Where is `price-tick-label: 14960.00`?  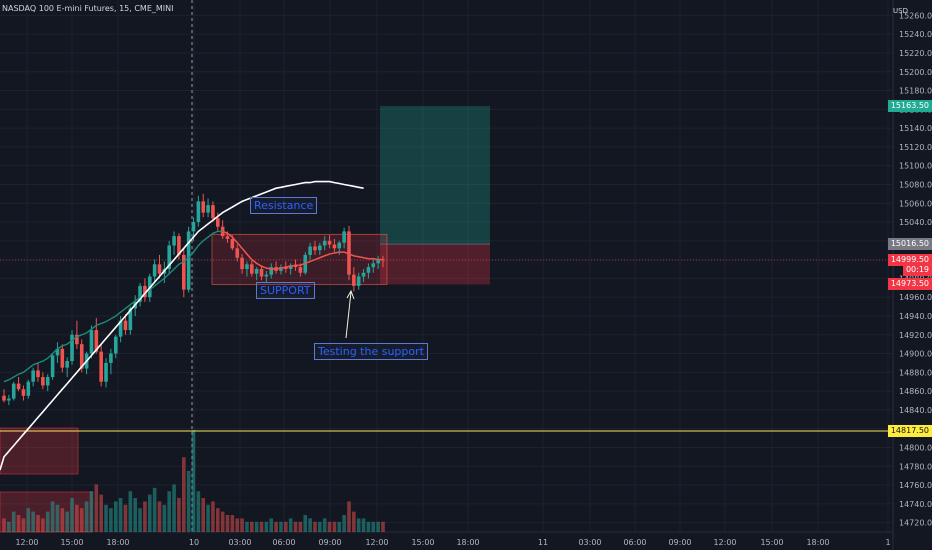
price-tick-label: 14960.00 is located at coordinates (915, 297).